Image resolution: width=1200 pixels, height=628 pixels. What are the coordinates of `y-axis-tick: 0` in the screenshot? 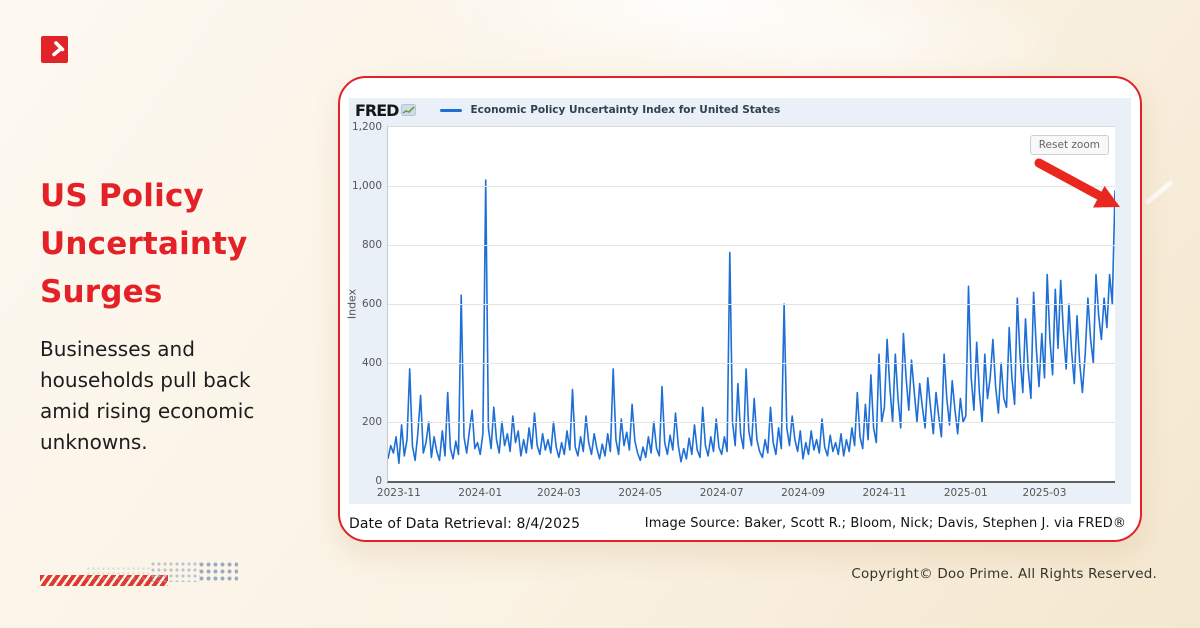 It's located at (378, 481).